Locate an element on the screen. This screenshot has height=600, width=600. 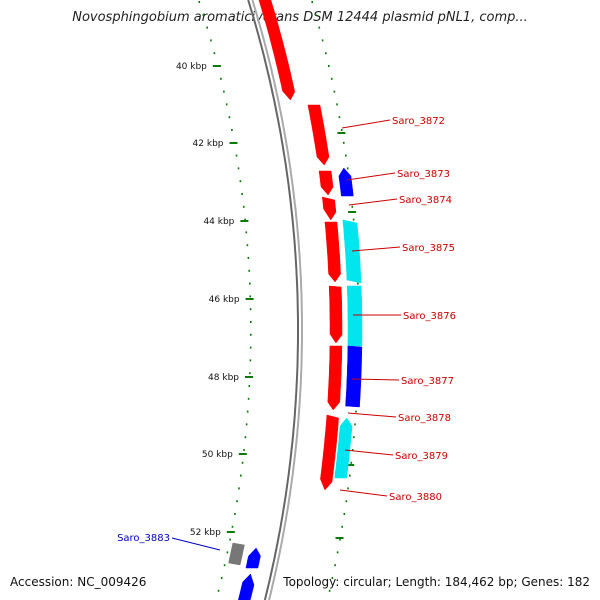
gene-callout: Saro_3879 is located at coordinates (396, 455).